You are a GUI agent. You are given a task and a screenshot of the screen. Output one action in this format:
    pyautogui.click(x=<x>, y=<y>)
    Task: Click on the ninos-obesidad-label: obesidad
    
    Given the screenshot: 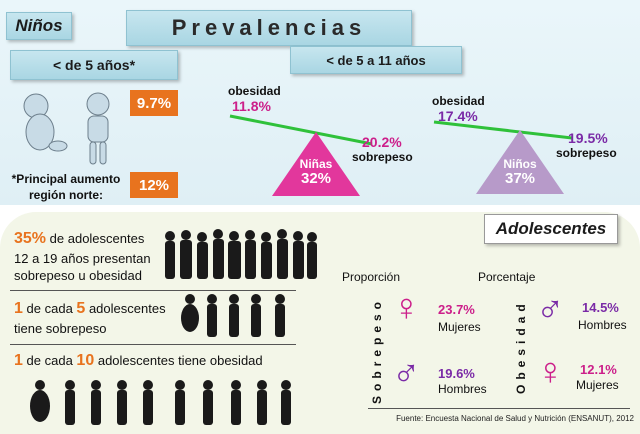 What is the action you would take?
    pyautogui.click(x=458, y=101)
    